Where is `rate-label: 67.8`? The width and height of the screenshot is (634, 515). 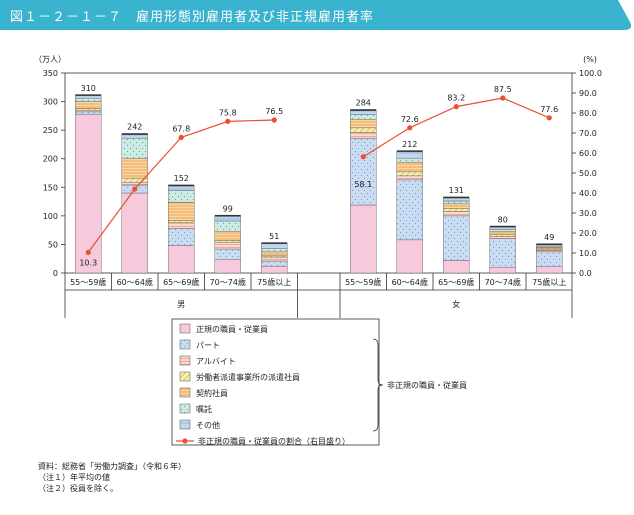
rate-label: 67.8 is located at coordinates (181, 128).